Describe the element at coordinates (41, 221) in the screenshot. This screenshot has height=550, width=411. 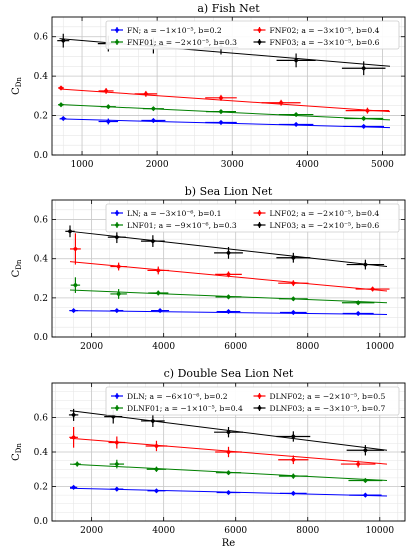
I see `y-tick-label: 0.6` at that location.